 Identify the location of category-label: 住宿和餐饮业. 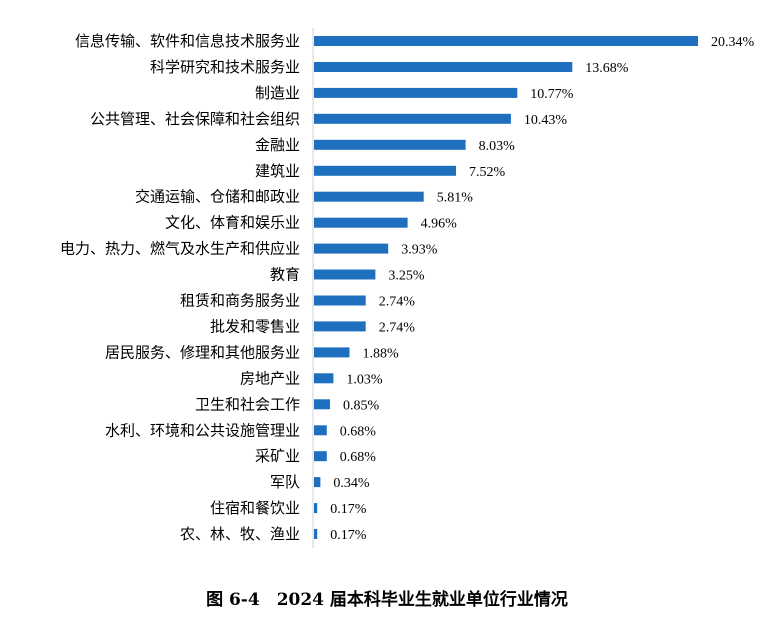
(255, 508).